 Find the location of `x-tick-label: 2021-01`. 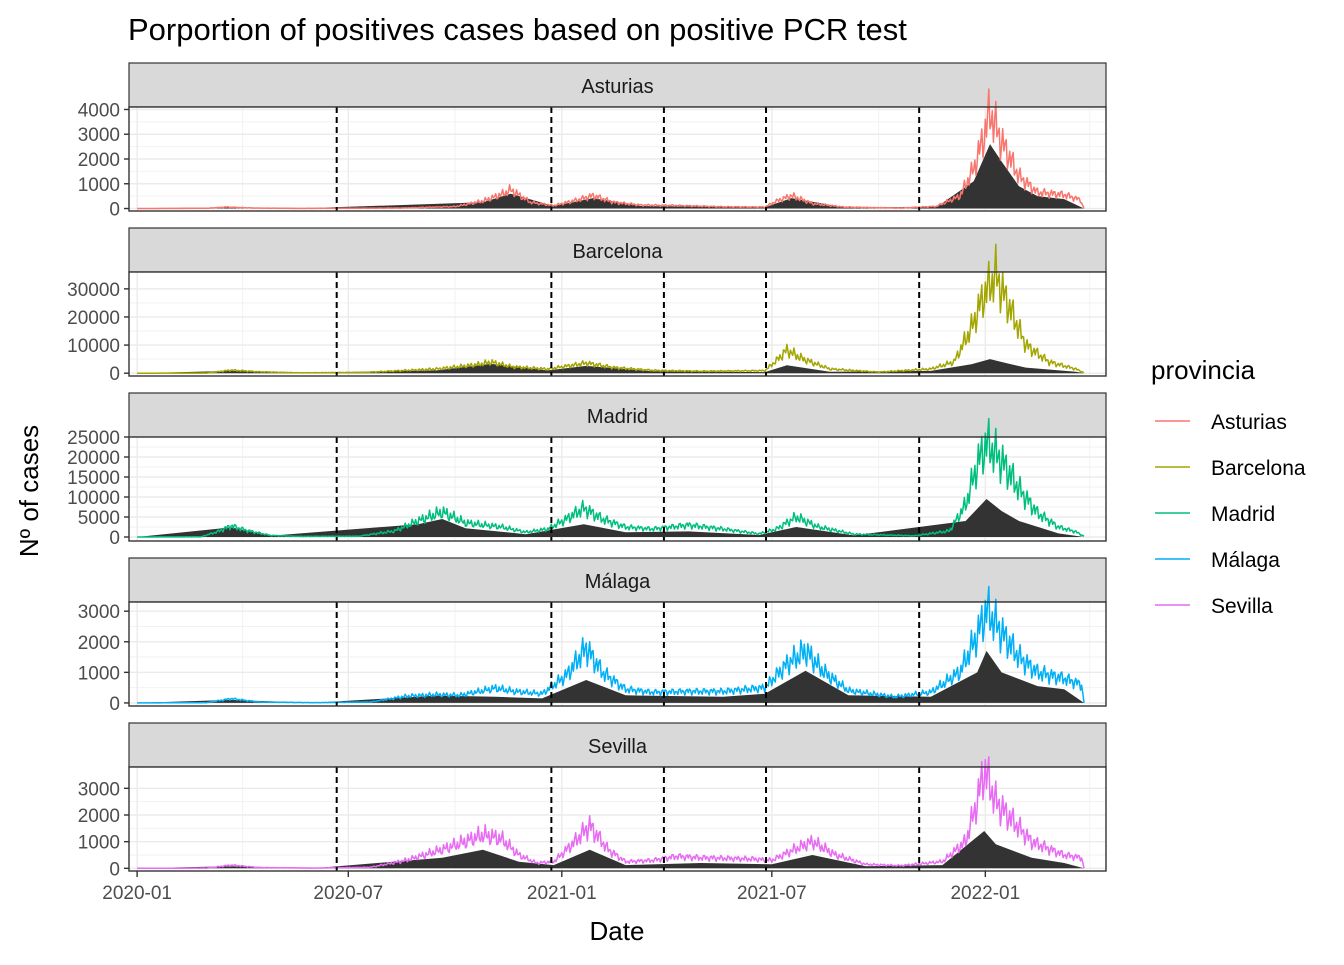

x-tick-label: 2021-01 is located at coordinates (562, 893).